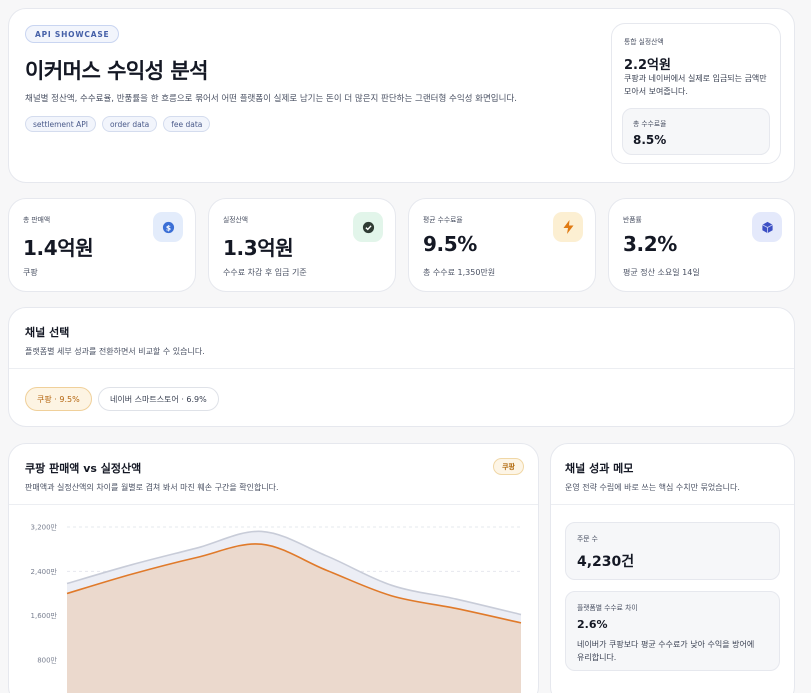 This screenshot has height=693, width=811. What do you see at coordinates (767, 227) in the screenshot?
I see `box-icon` at bounding box center [767, 227].